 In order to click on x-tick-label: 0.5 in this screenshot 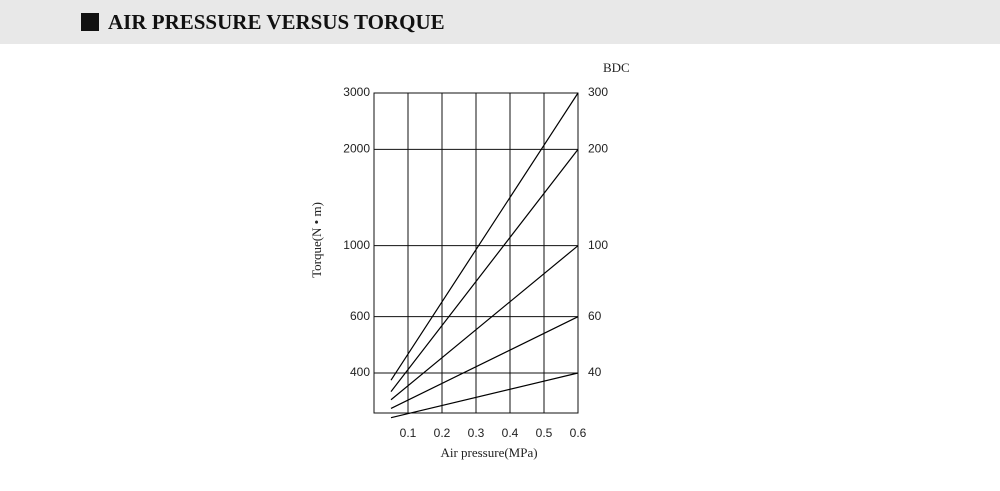, I will do `click(544, 433)`.